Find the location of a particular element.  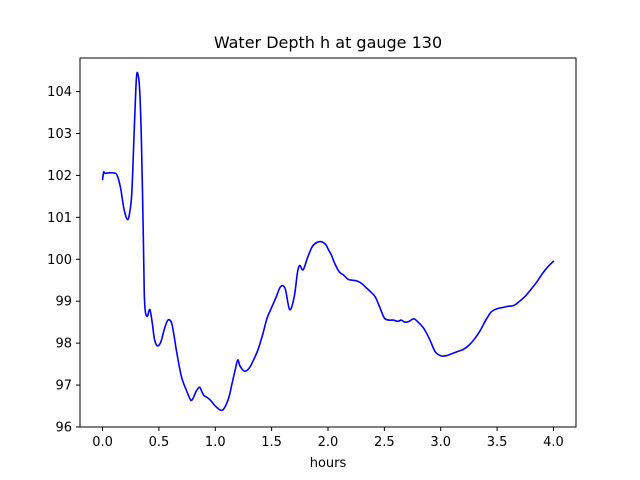

y-tick-label: 100 is located at coordinates (59, 260).